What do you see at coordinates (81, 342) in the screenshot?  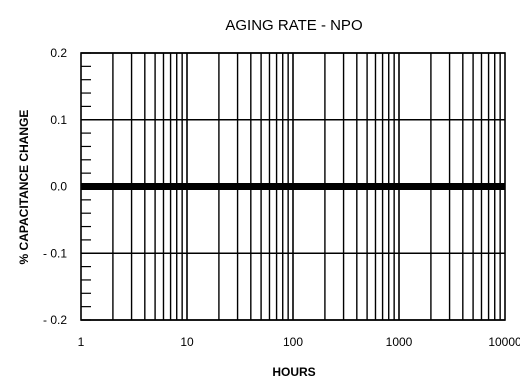 I see `x-tick-label: 1` at bounding box center [81, 342].